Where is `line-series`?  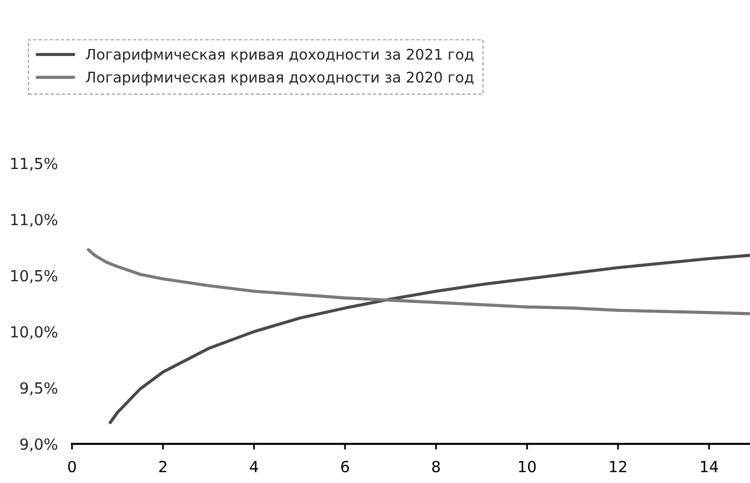
line-series is located at coordinates (418, 282).